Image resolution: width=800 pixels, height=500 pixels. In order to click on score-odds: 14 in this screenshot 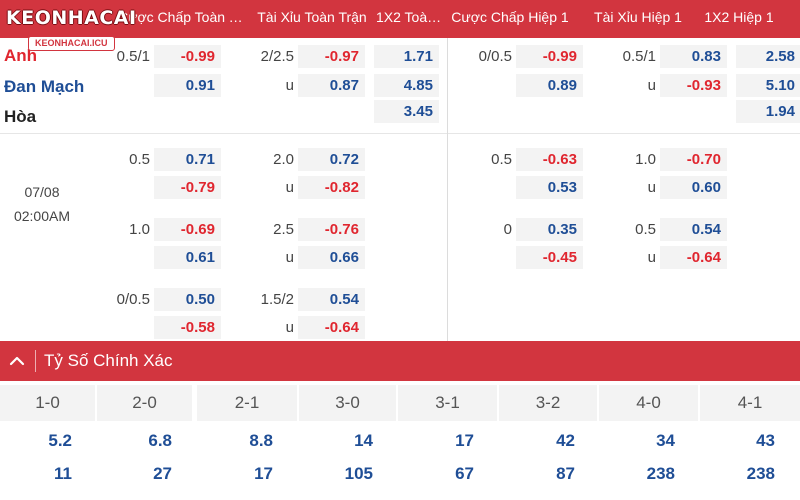, I will do `click(363, 440)`.